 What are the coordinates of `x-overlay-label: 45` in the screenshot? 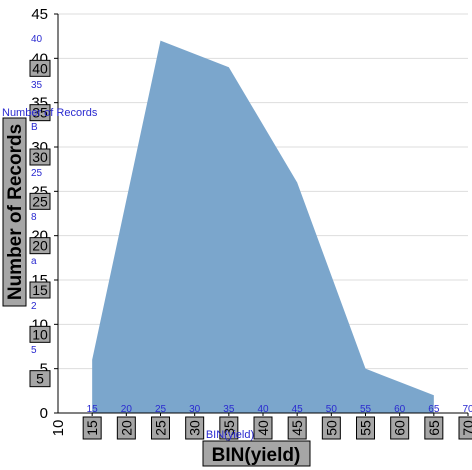 It's located at (298, 409).